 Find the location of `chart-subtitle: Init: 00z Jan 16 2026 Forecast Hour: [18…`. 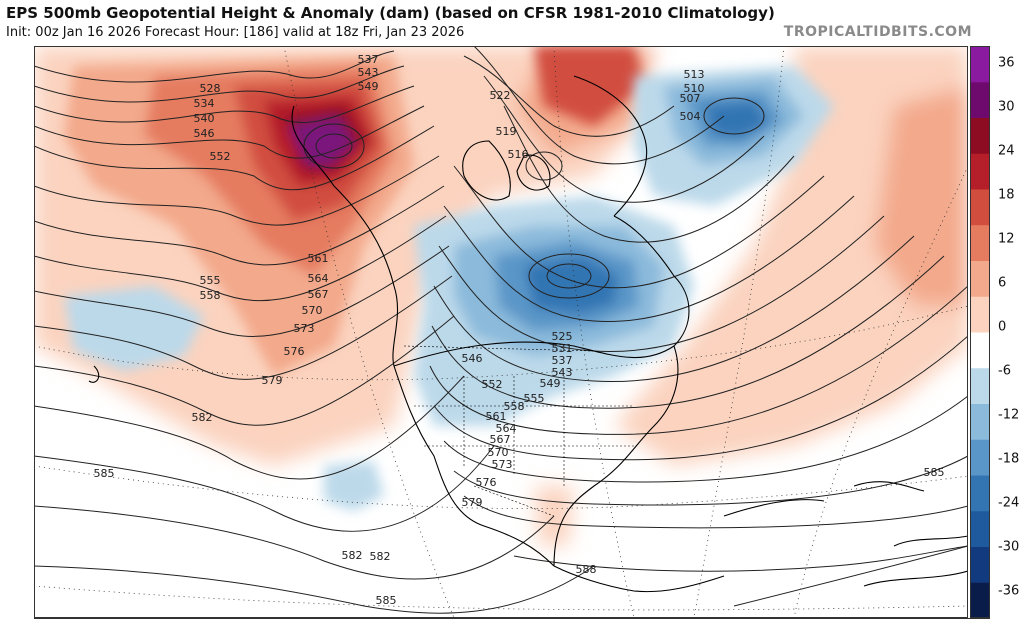

chart-subtitle: Init: 00z Jan 16 2026 Forecast Hour: [18… is located at coordinates (235, 32).